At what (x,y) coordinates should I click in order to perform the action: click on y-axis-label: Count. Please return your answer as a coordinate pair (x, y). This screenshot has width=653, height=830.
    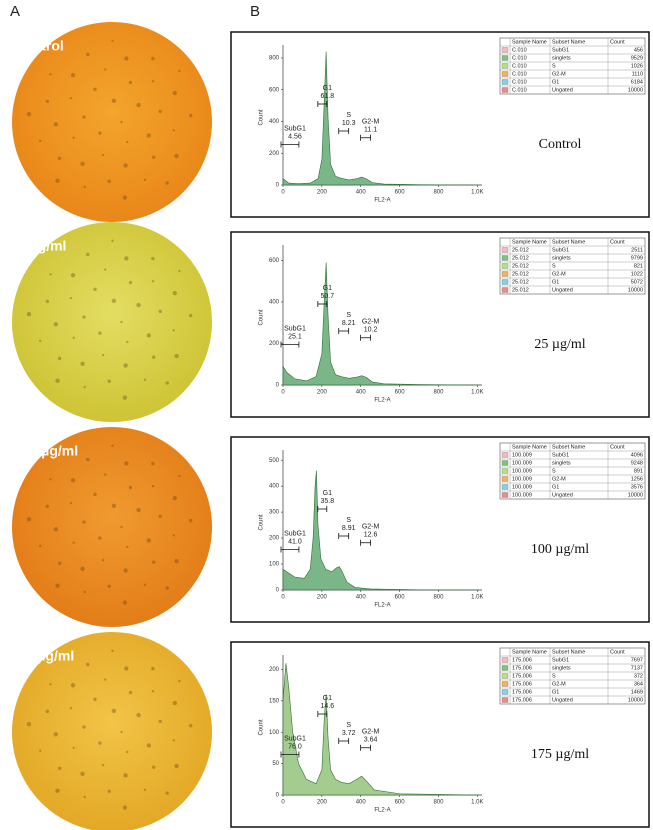
    Looking at the image, I should click on (262, 522).